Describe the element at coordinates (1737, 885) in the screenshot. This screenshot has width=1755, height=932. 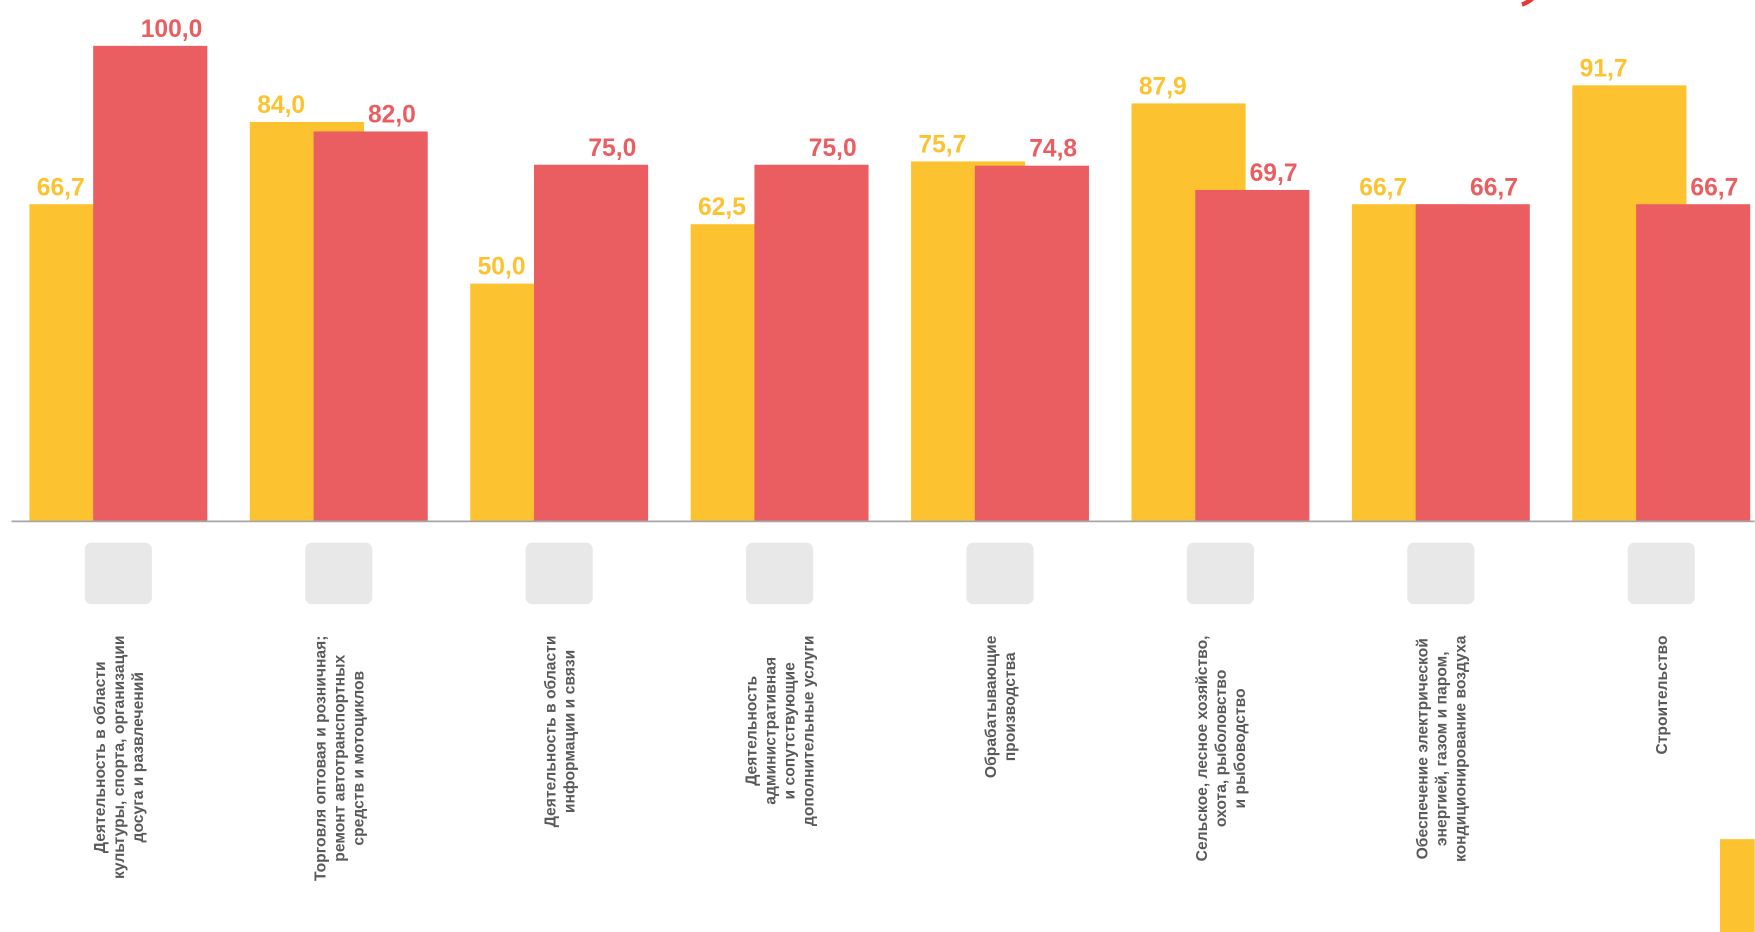
I see `decor-block` at that location.